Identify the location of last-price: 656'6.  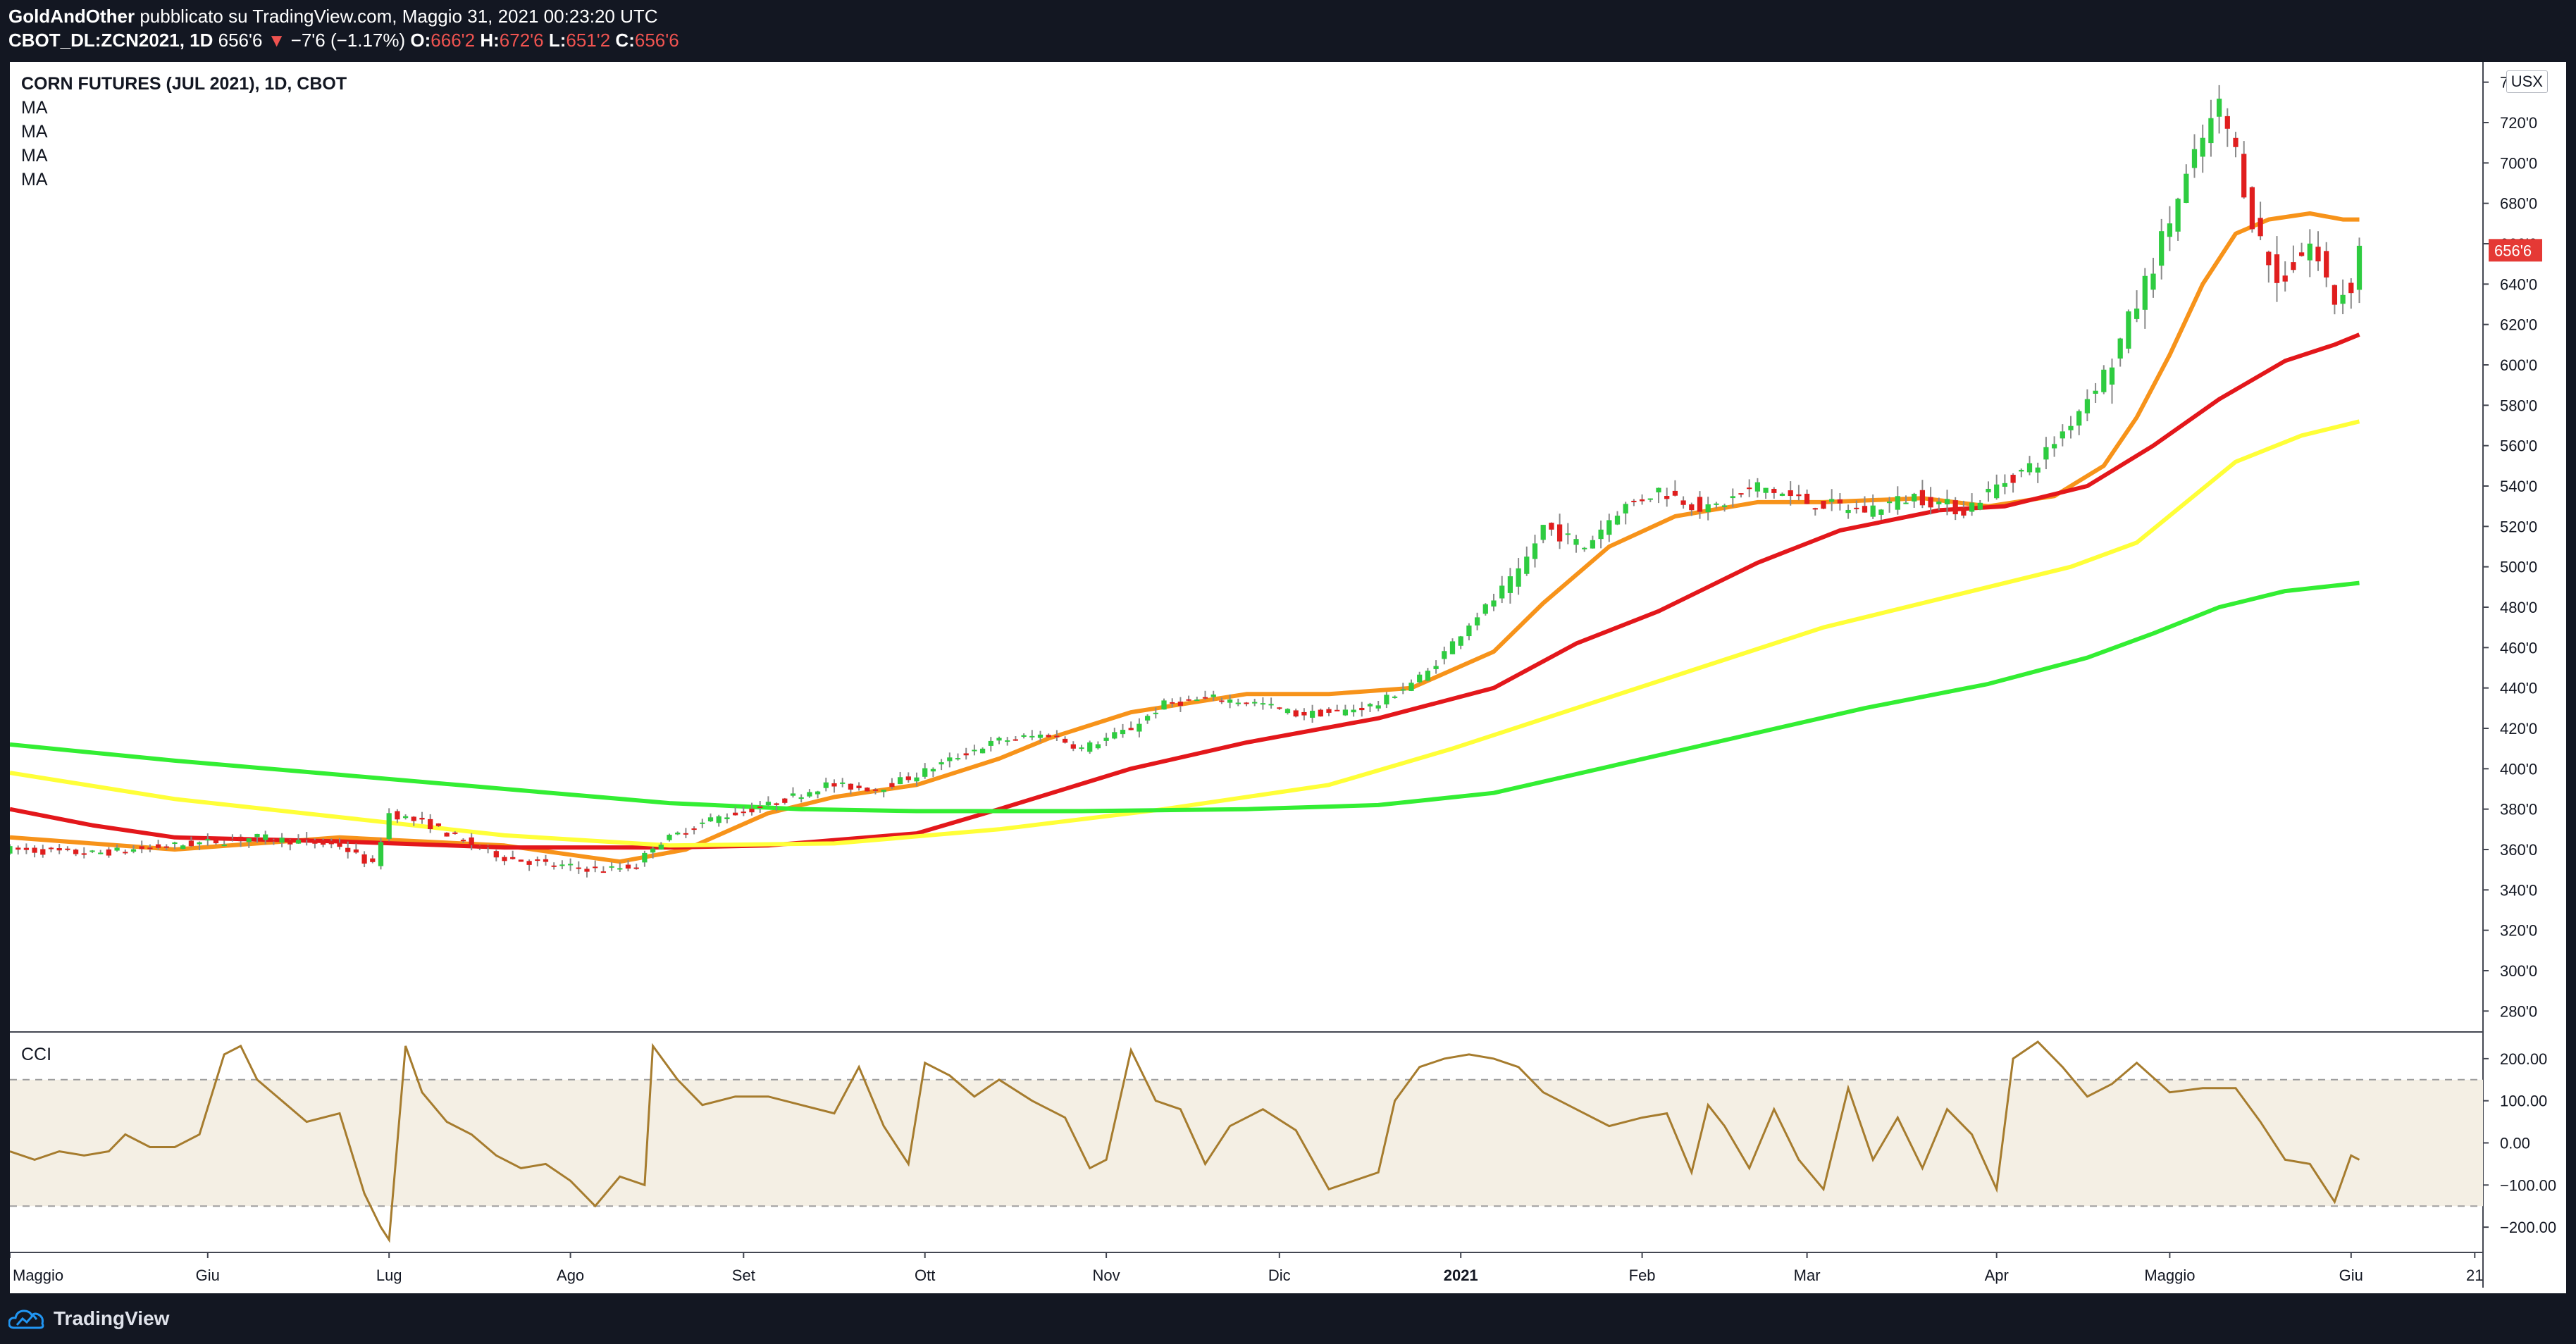
(240, 40).